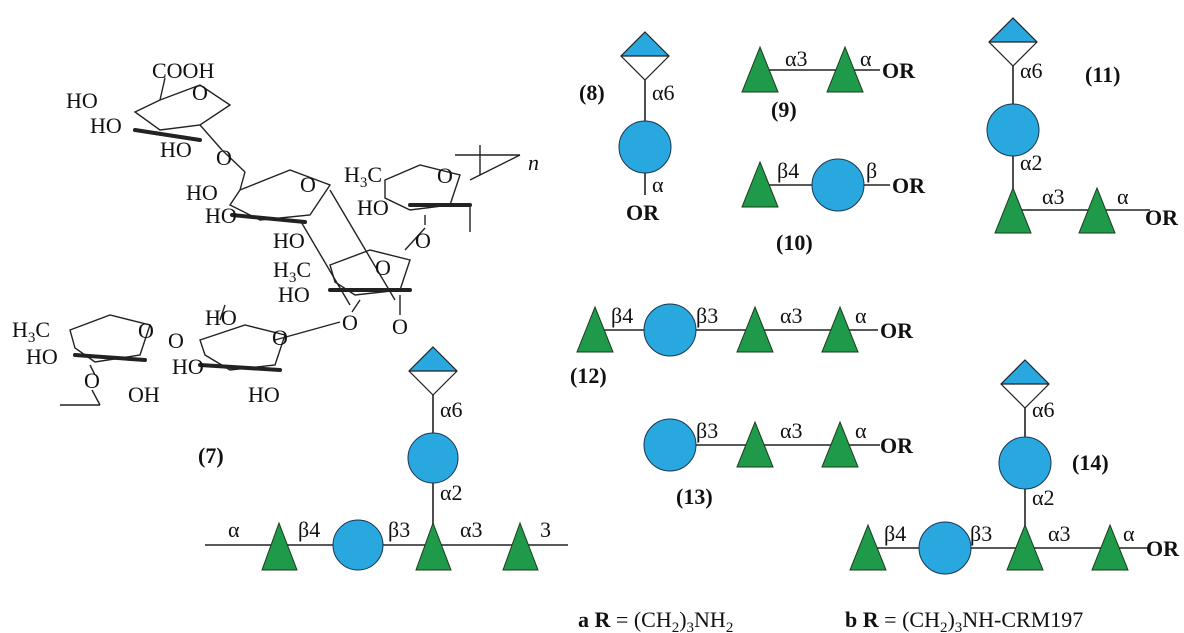 The height and width of the screenshot is (633, 1184). I want to click on compound-8-label: (8), so click(592, 92).